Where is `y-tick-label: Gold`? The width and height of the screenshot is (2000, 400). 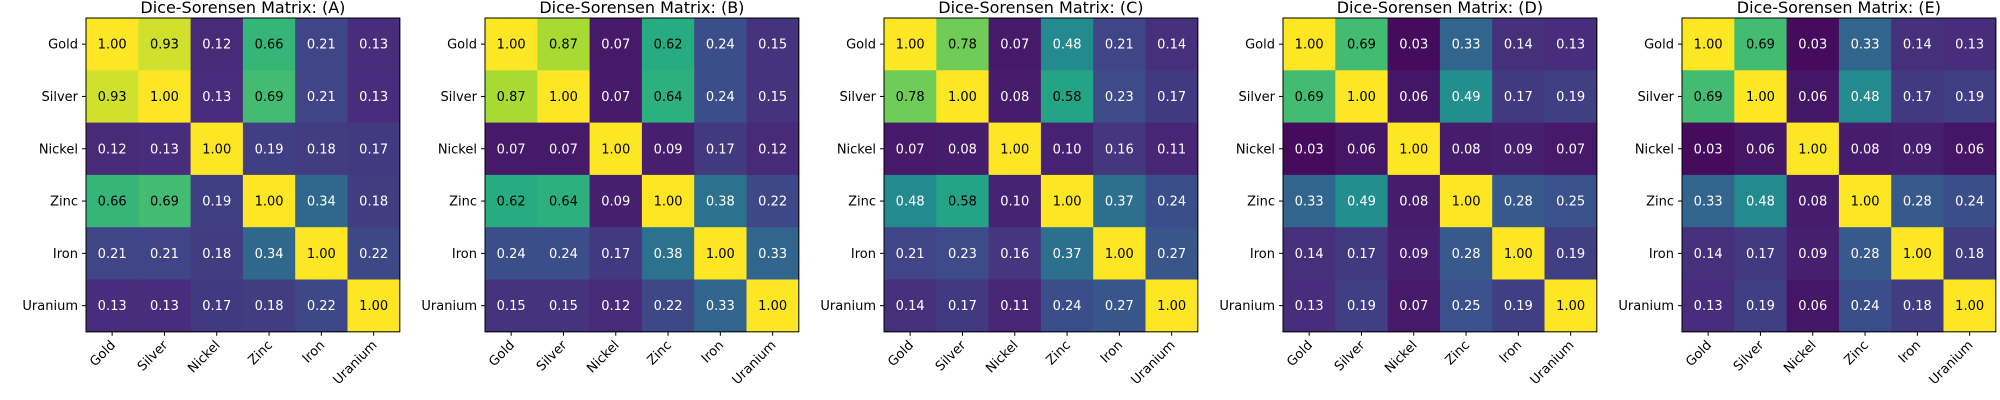
y-tick-label: Gold is located at coordinates (63, 45).